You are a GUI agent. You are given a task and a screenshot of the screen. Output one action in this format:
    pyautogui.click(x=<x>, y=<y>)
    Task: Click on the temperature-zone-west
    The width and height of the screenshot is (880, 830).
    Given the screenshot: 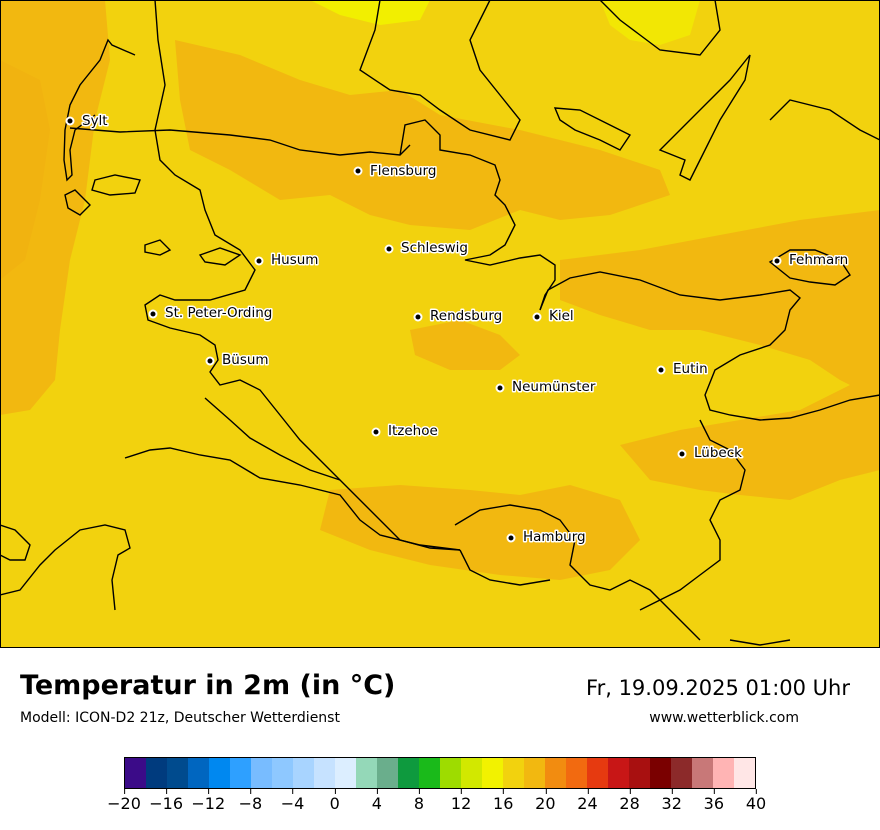 What is the action you would take?
    pyautogui.click(x=55, y=207)
    